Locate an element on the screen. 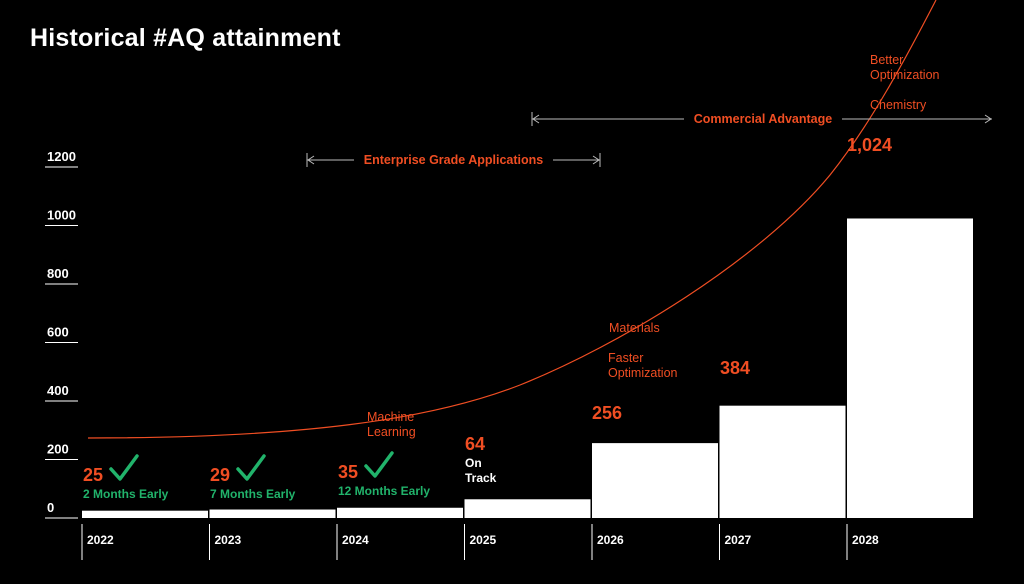  bar-2024 is located at coordinates (400, 512).